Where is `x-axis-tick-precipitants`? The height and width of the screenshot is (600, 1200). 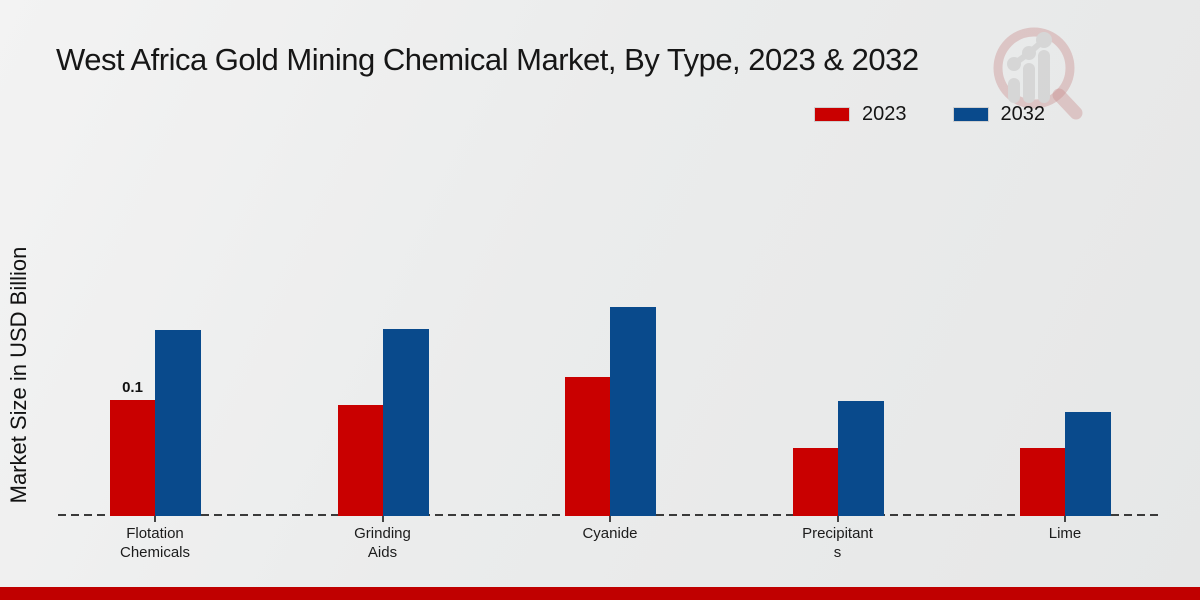
x-axis-tick-precipitants is located at coordinates (837, 519).